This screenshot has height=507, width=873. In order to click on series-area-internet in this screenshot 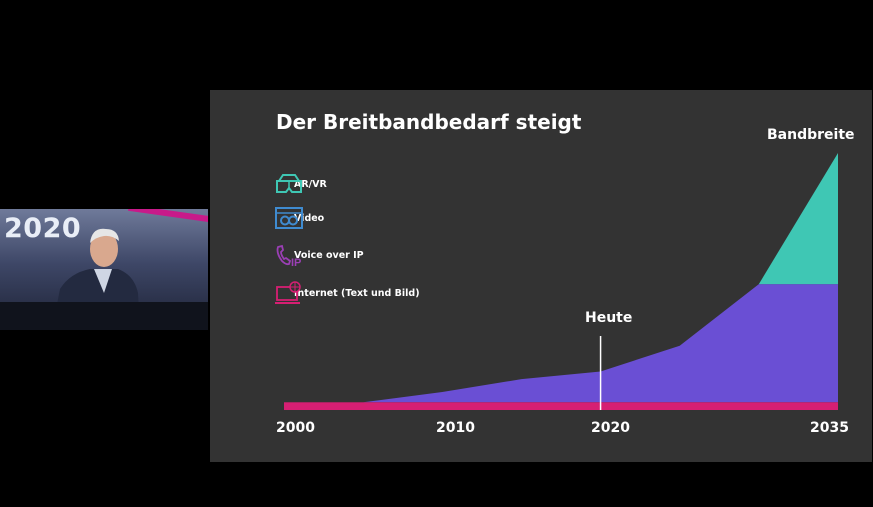, I will do `click(561, 406)`.